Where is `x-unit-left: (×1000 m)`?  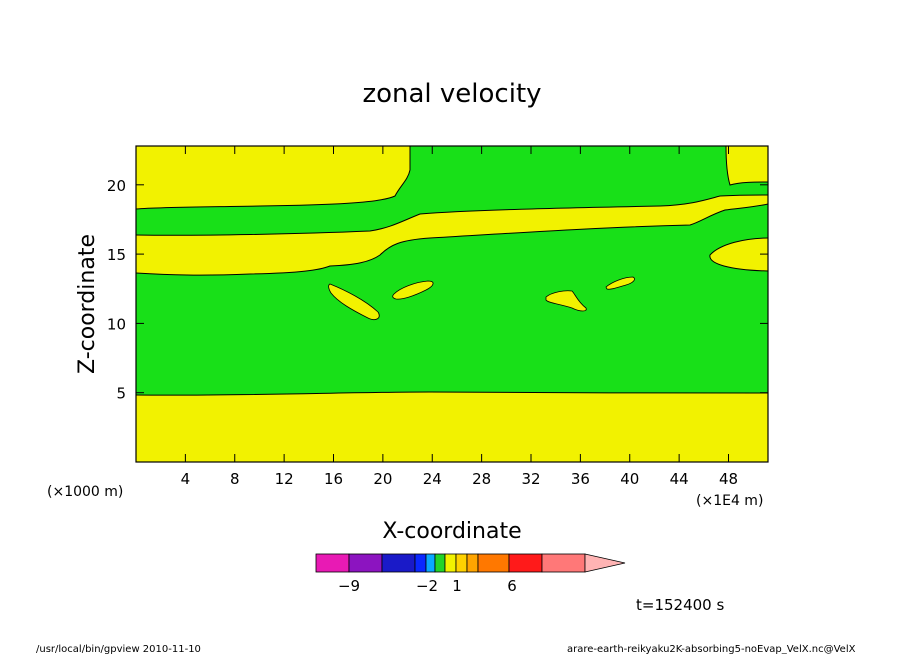 x-unit-left: (×1000 m) is located at coordinates (85, 492).